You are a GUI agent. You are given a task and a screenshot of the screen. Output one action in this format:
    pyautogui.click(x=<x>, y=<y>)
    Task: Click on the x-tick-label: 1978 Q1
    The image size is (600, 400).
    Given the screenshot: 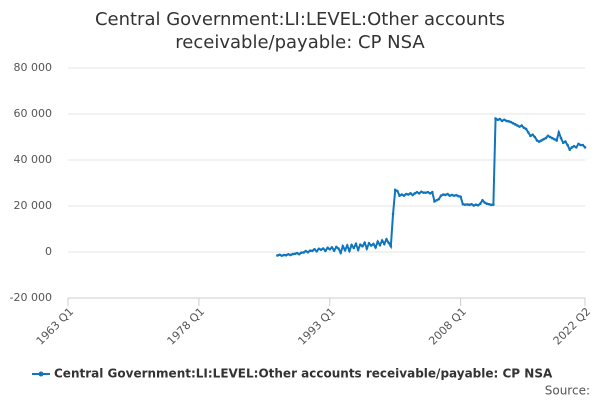 What is the action you would take?
    pyautogui.click(x=186, y=326)
    